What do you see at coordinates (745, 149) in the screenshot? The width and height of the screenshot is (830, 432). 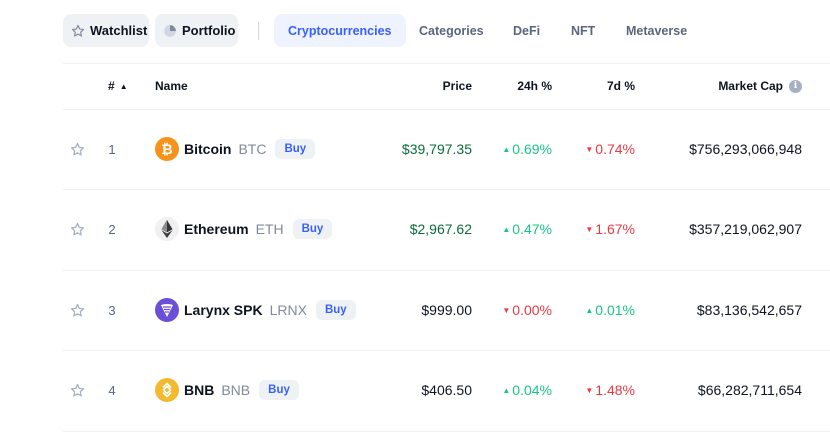 I see `market-cap-cell: $756,293,066,948` at bounding box center [745, 149].